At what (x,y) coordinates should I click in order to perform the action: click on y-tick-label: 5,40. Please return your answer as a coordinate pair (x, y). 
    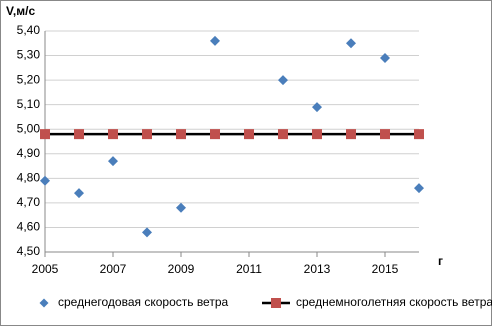
    Looking at the image, I should click on (29, 30).